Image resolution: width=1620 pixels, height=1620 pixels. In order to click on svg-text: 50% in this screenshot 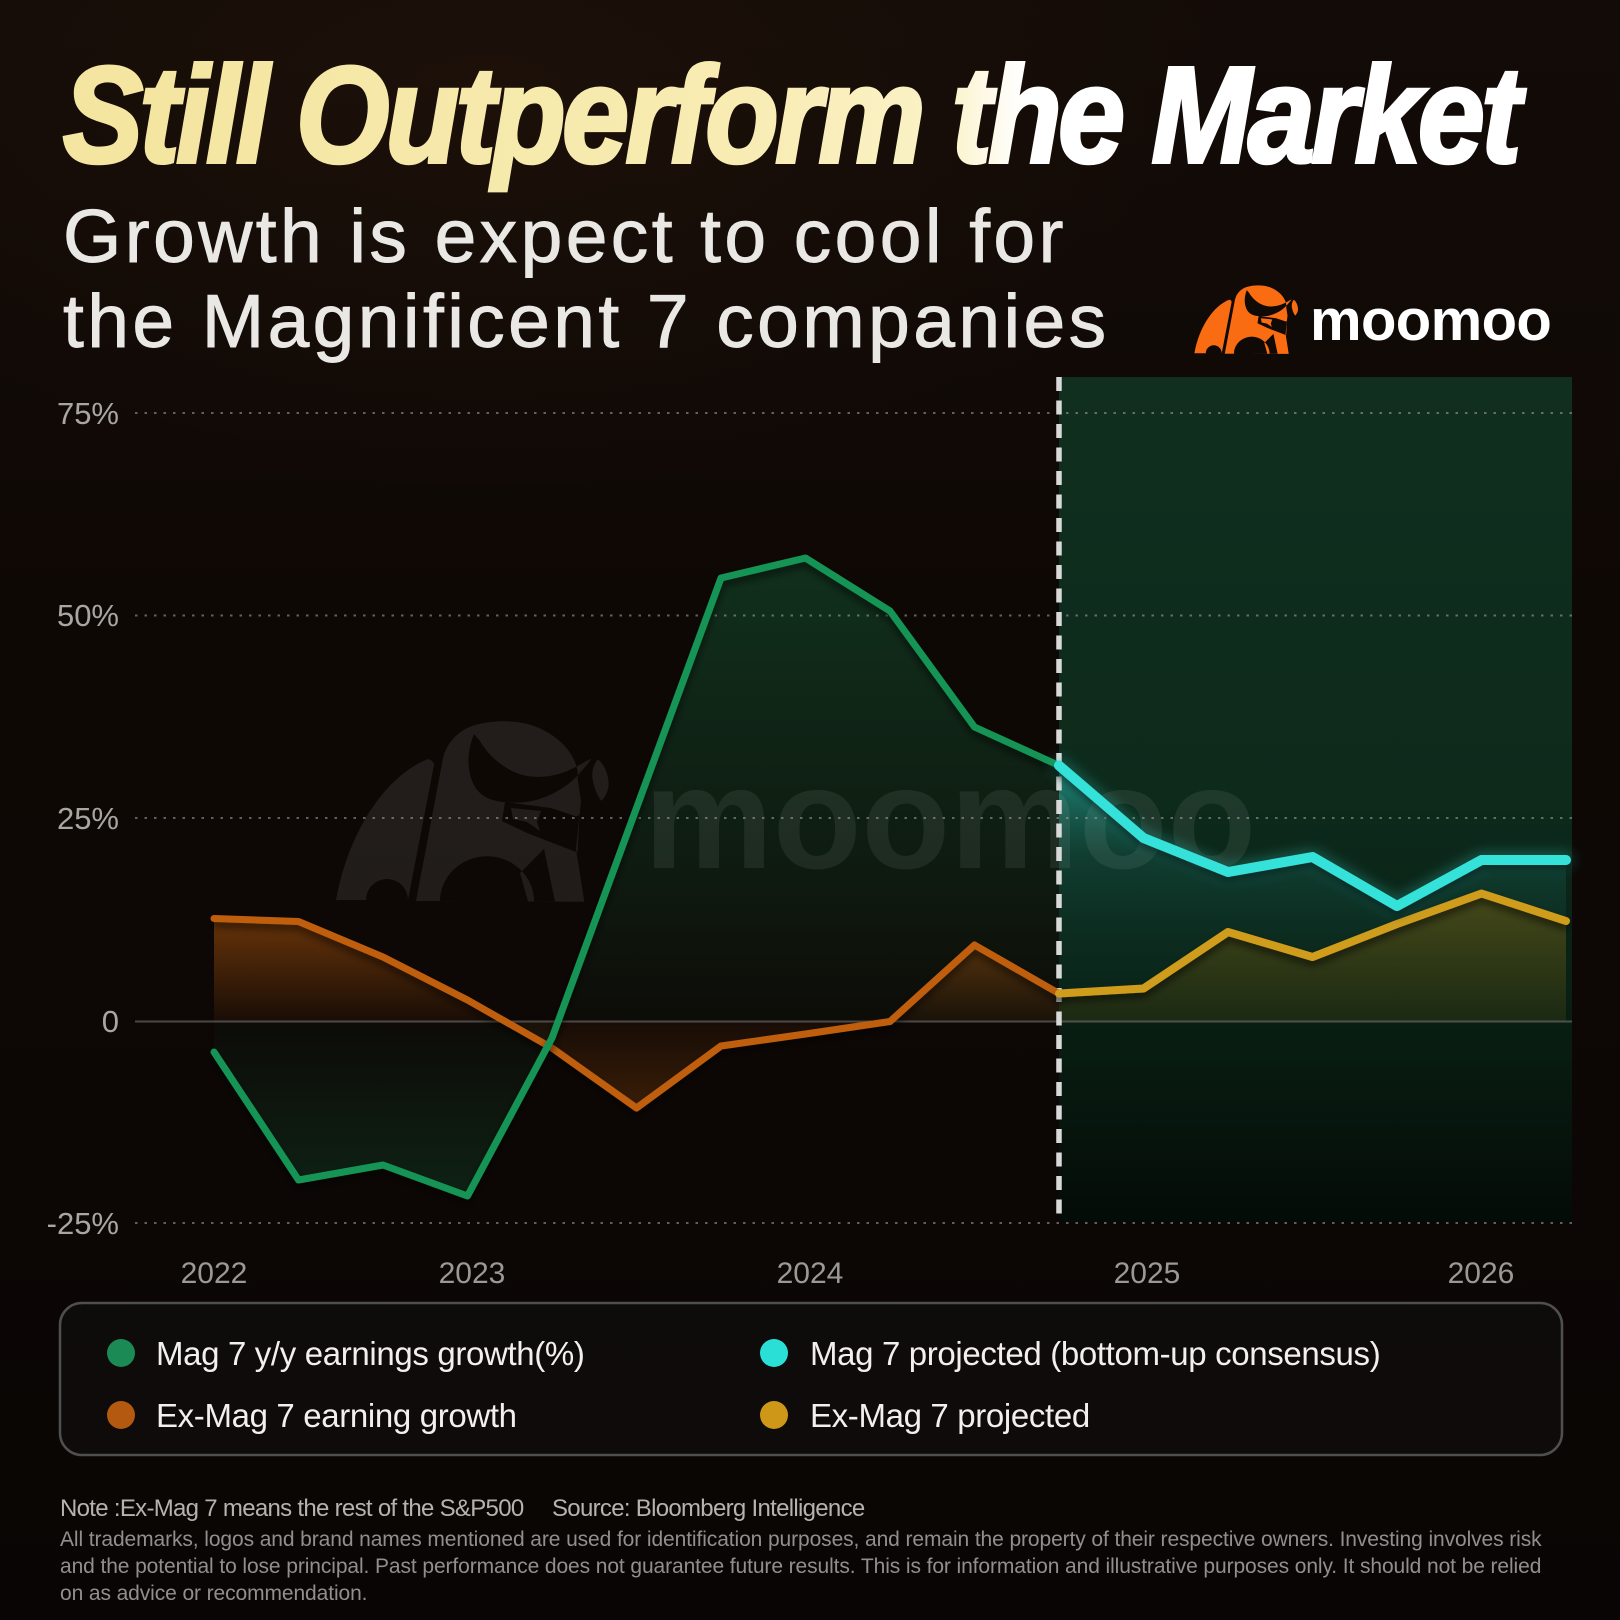, I will do `click(88, 615)`.